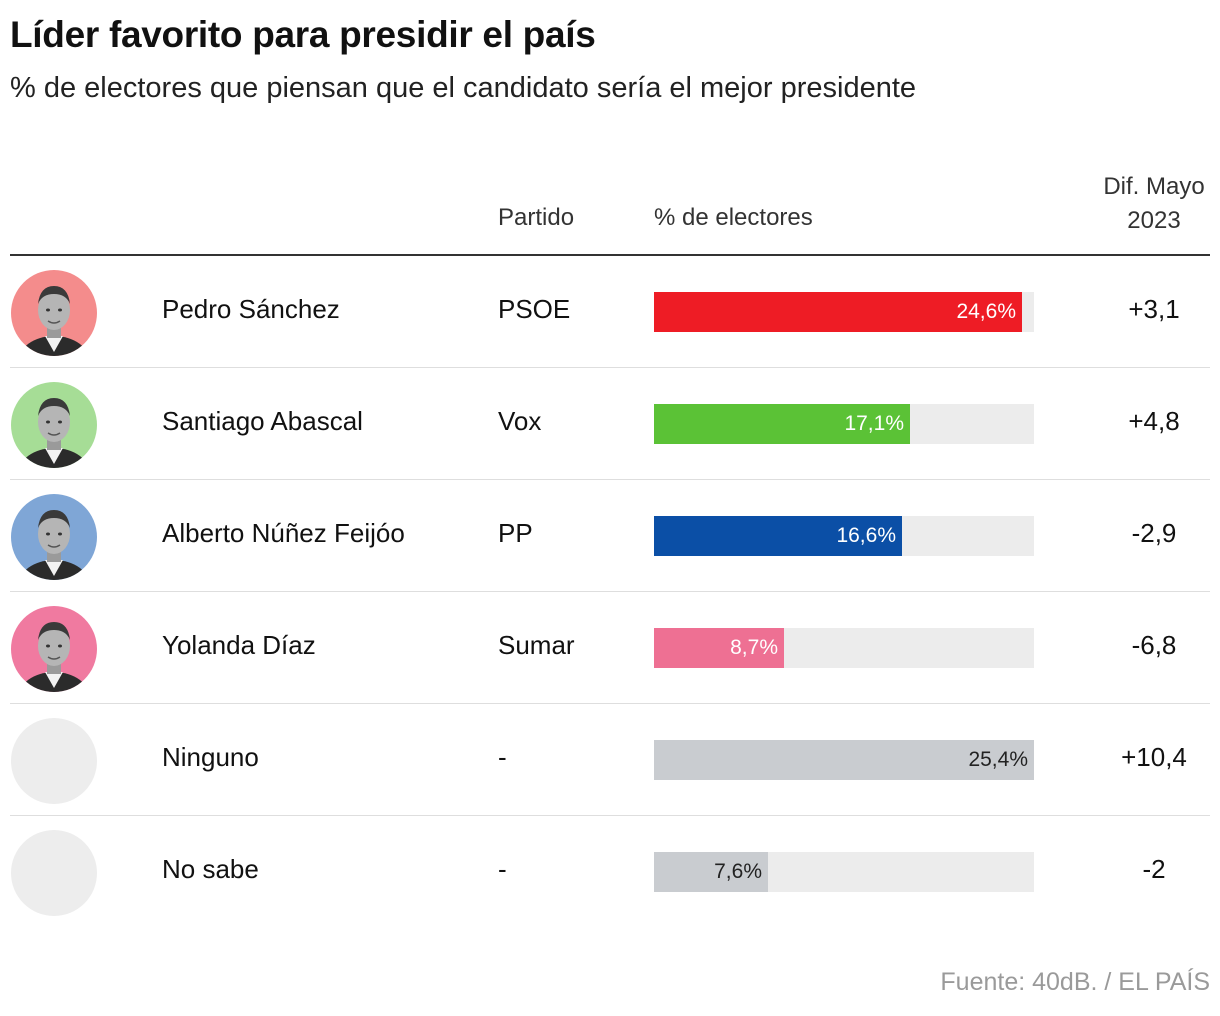 This screenshot has height=1016, width=1220. Describe the element at coordinates (536, 645) in the screenshot. I see `party-label: Sumar` at that location.